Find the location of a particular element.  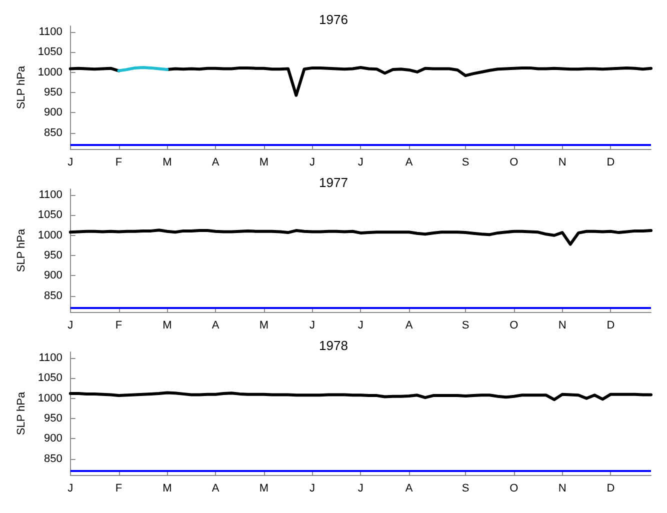

chart-title: 1977 is located at coordinates (333, 182).